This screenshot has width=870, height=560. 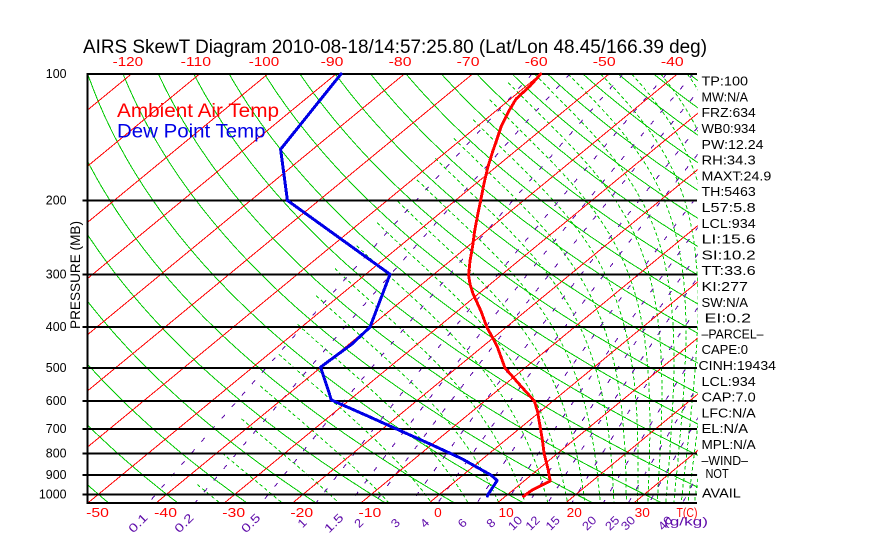 What do you see at coordinates (725, 428) in the screenshot?
I see `svg-text: EL:N/A` at bounding box center [725, 428].